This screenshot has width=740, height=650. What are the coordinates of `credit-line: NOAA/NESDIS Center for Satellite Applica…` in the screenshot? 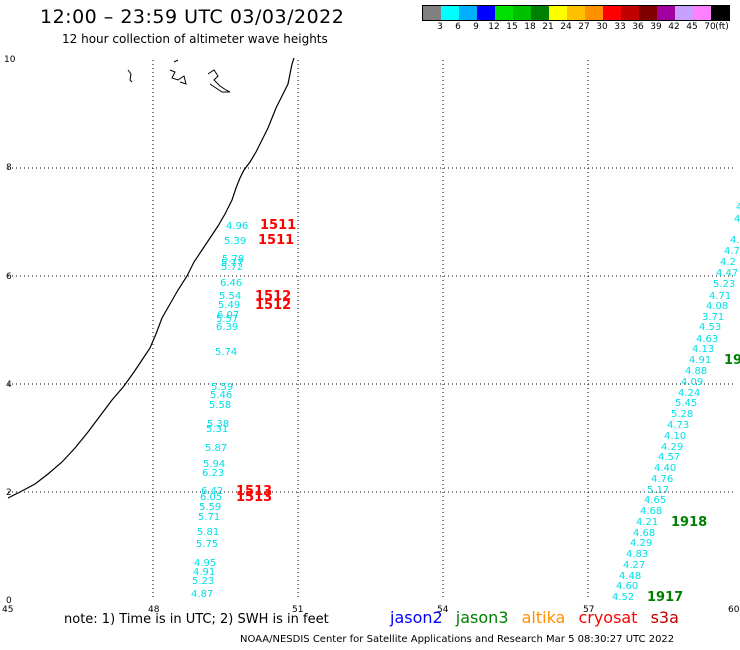 It's located at (457, 639).